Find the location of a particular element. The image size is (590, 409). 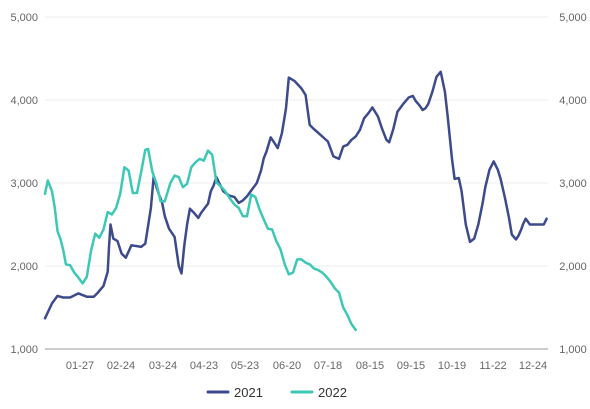

y-tick-label-left: 2,000 is located at coordinates (24, 267).